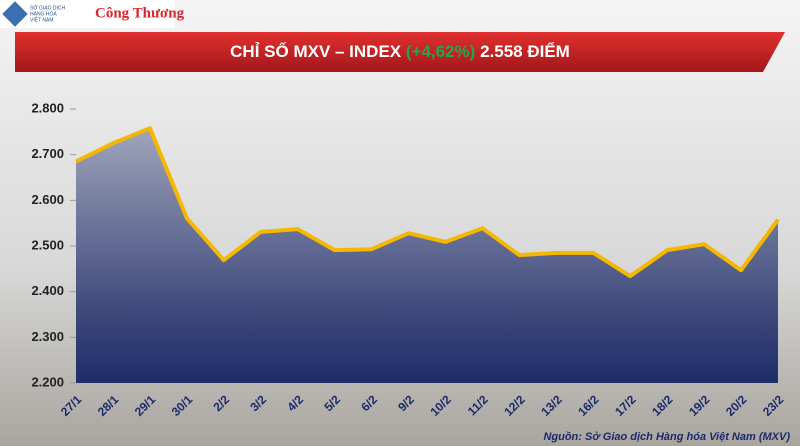  I want to click on title-banner, so click(400, 52).